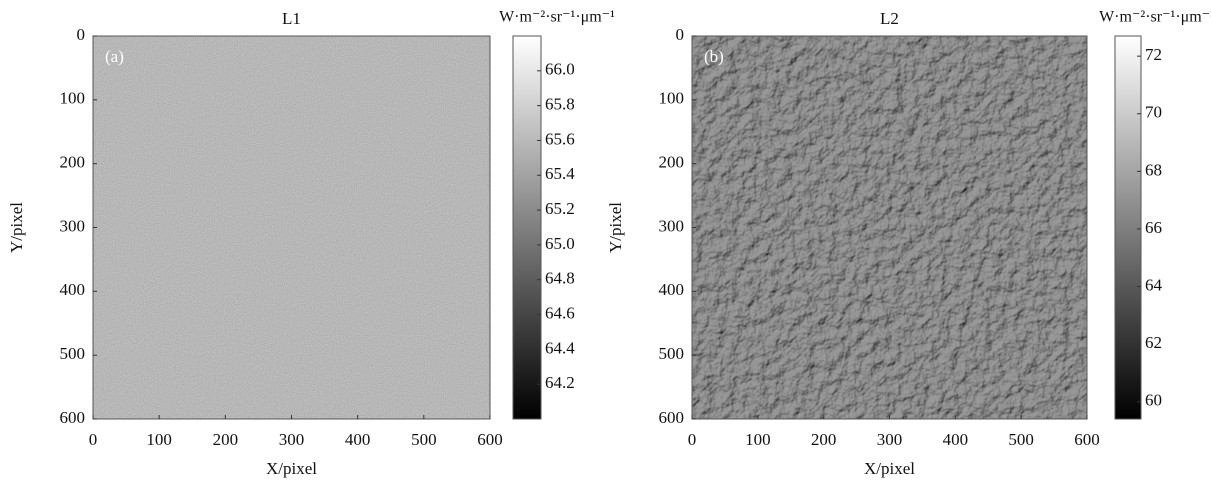 This screenshot has width=1211, height=484. Describe the element at coordinates (560, 312) in the screenshot. I see `colorbar-tick-label: 64.6` at that location.